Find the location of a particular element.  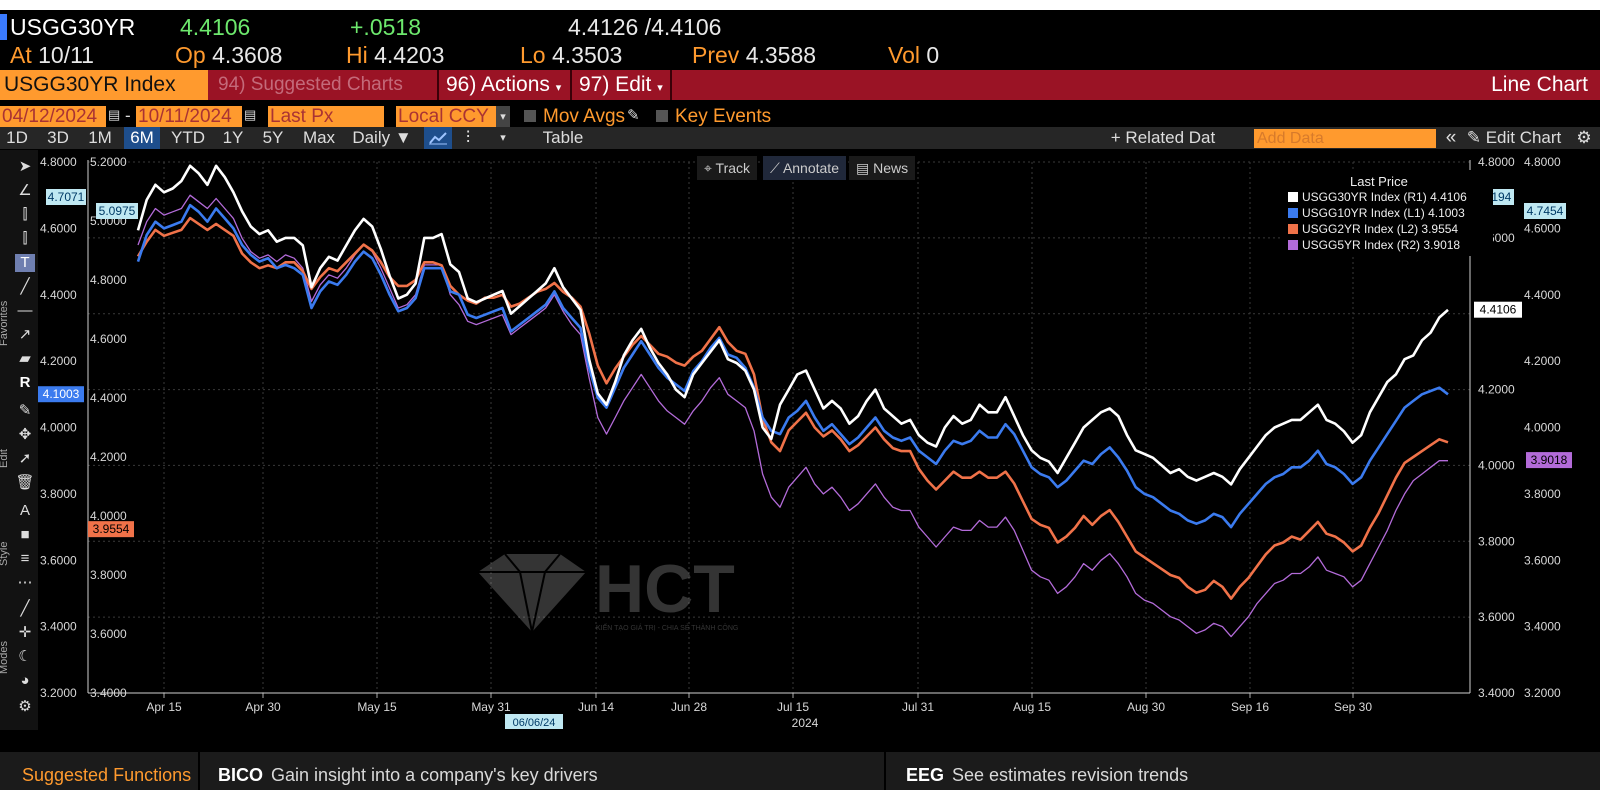

left-axis-1-tick-label: 3.4000 is located at coordinates (58, 627).